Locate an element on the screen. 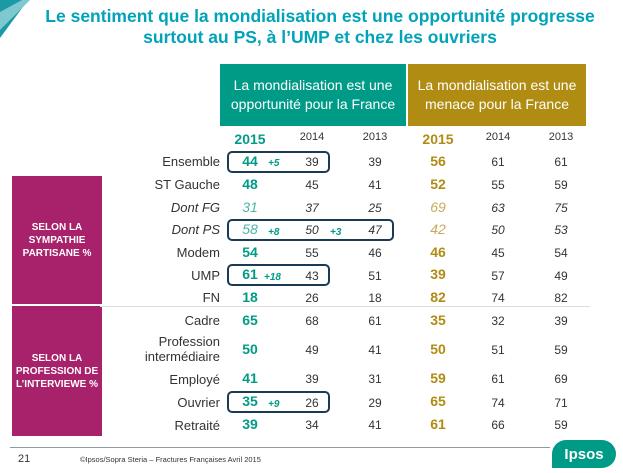 This screenshot has height=473, width=623. year-opp-2014: 2014 is located at coordinates (312, 137).